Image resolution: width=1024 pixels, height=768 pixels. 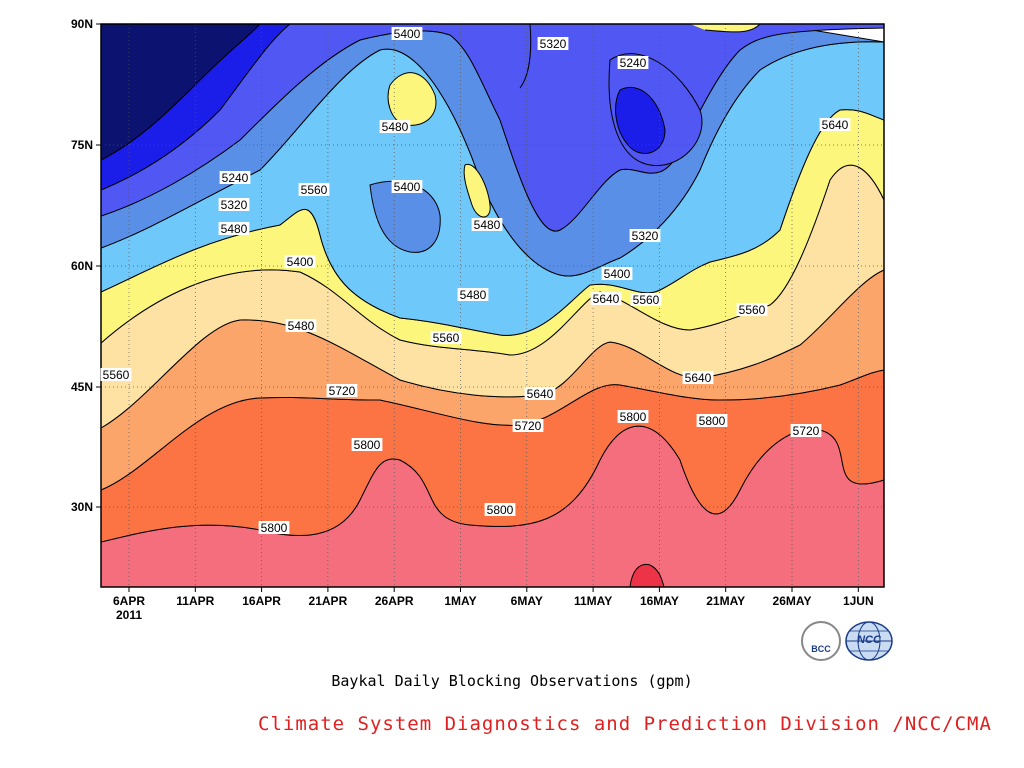 What do you see at coordinates (261, 601) in the screenshot?
I see `x-tick-label: 16APR` at bounding box center [261, 601].